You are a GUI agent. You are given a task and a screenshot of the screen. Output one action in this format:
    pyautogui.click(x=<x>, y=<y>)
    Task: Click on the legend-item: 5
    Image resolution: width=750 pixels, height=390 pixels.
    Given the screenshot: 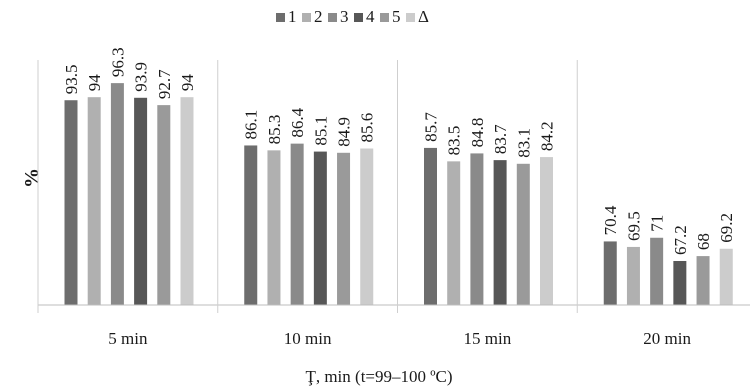 What is the action you would take?
    pyautogui.click(x=390, y=16)
    